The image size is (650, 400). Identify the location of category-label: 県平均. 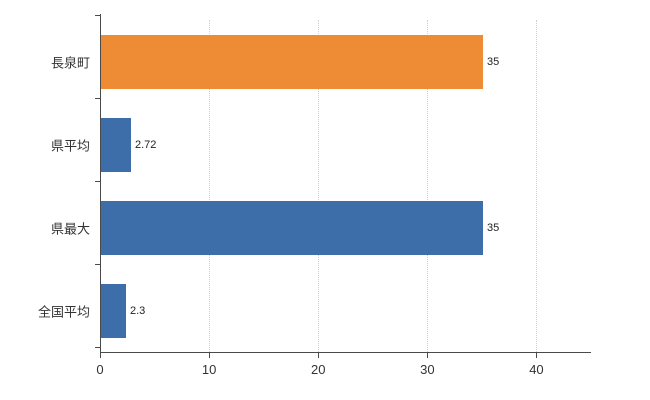
(70, 146).